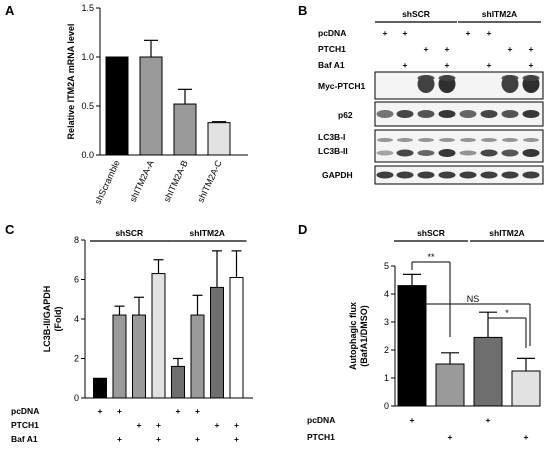 This screenshot has width=550, height=454. Describe the element at coordinates (76, 359) in the screenshot. I see `c-y-tick-label: 2` at that location.